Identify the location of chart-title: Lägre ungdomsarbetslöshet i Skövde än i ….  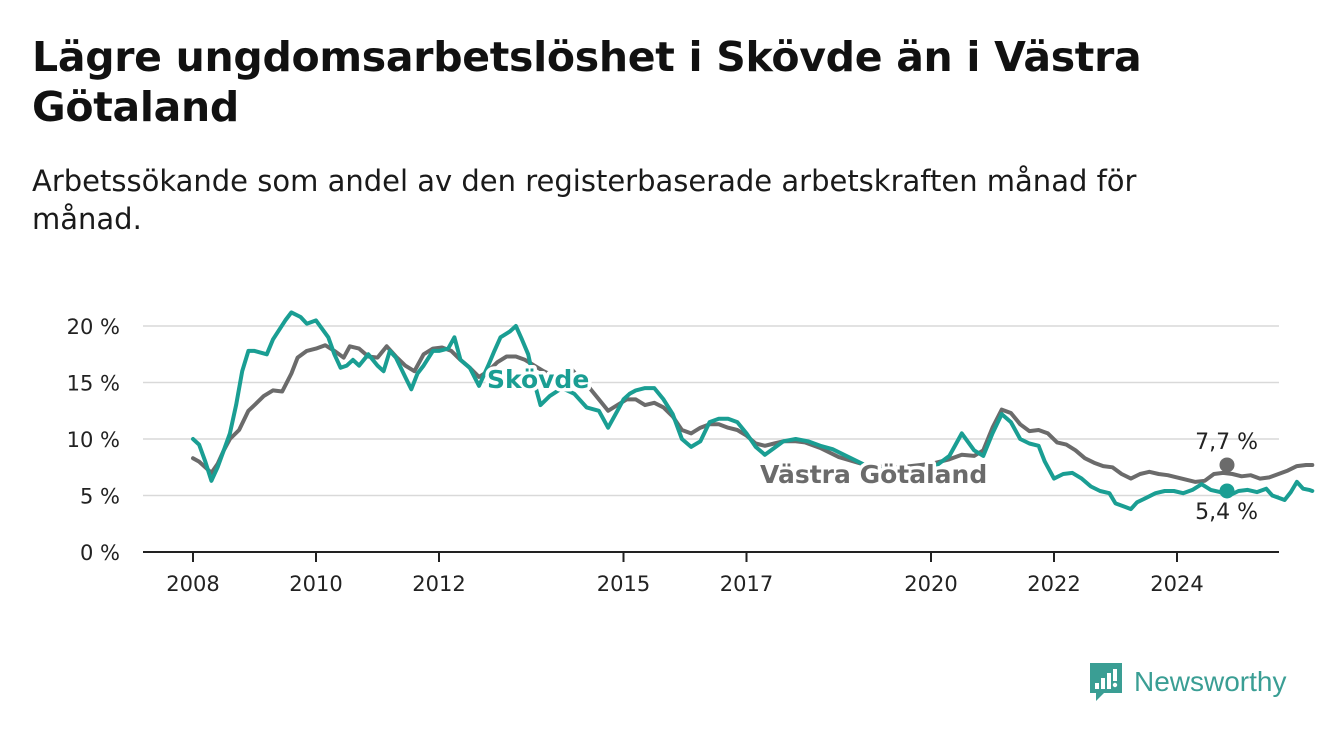
(587, 82).